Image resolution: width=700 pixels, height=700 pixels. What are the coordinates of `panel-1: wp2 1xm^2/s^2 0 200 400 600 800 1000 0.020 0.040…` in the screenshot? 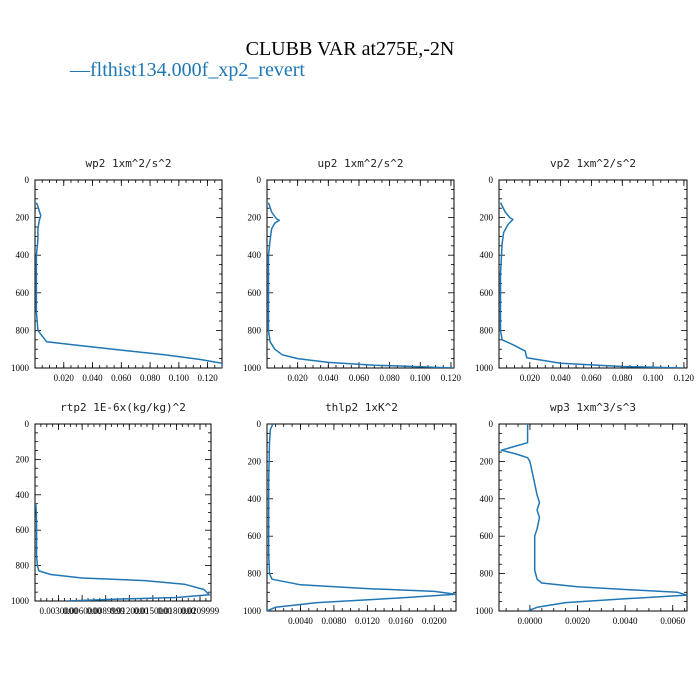 It's located at (117, 270).